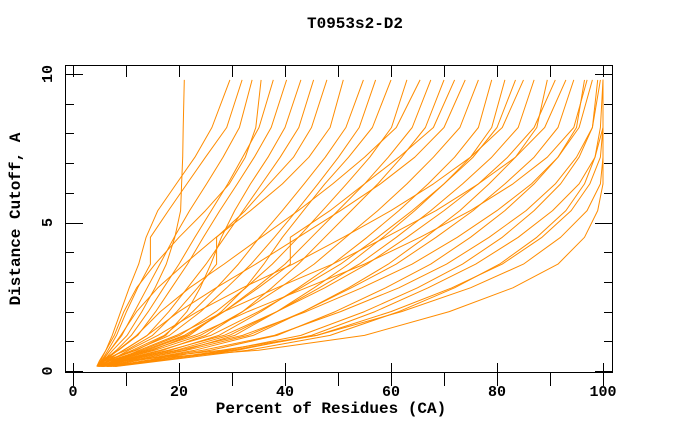 This screenshot has width=680, height=440. I want to click on x-tick-label: 40, so click(285, 392).